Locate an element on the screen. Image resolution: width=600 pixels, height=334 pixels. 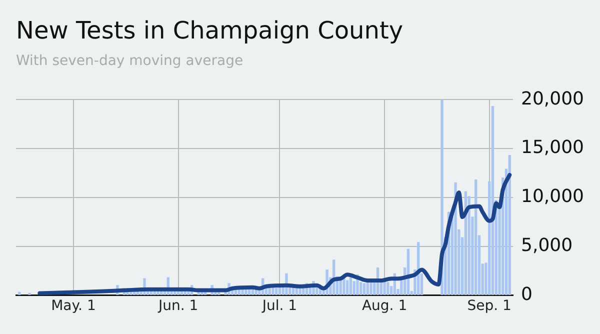
y-tick-label: 10,000 is located at coordinates (552, 197).